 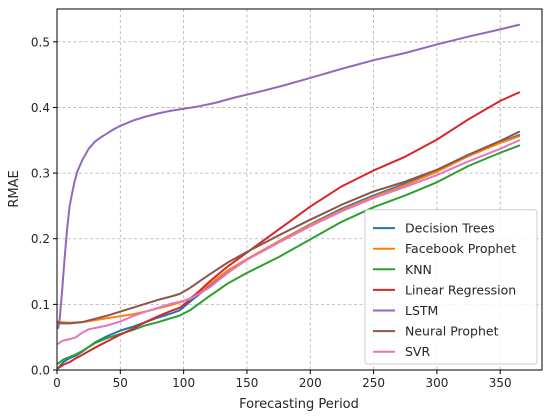 I want to click on legend-label-knn: KNN, so click(x=418, y=269).